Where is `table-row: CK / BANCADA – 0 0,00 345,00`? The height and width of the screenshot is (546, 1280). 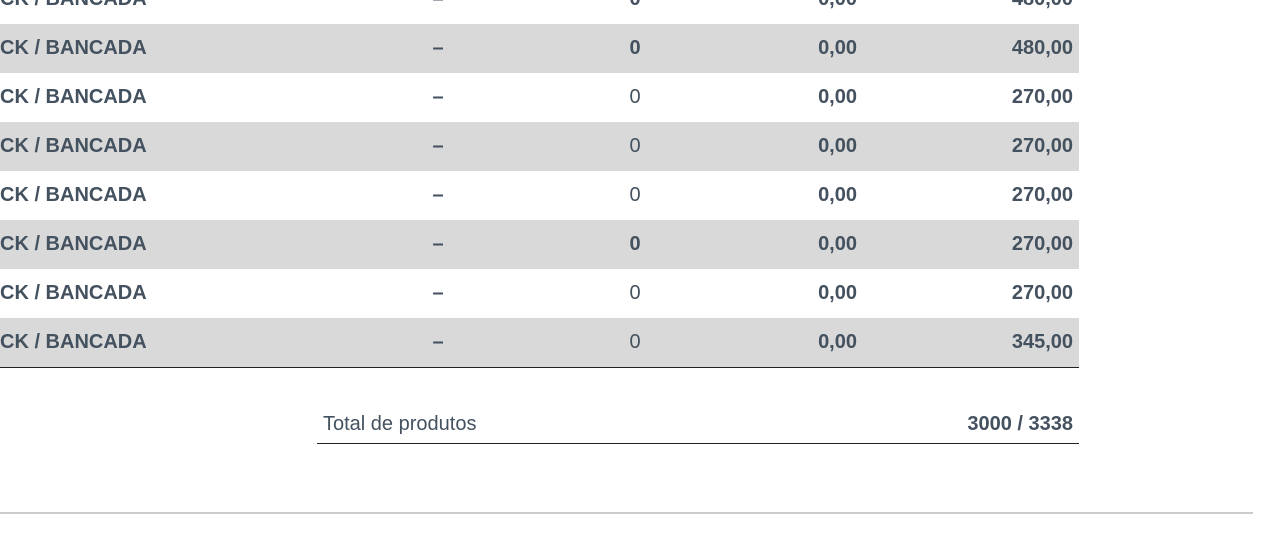
table-row: CK / BANCADA – 0 0,00 345,00 is located at coordinates (539, 342).